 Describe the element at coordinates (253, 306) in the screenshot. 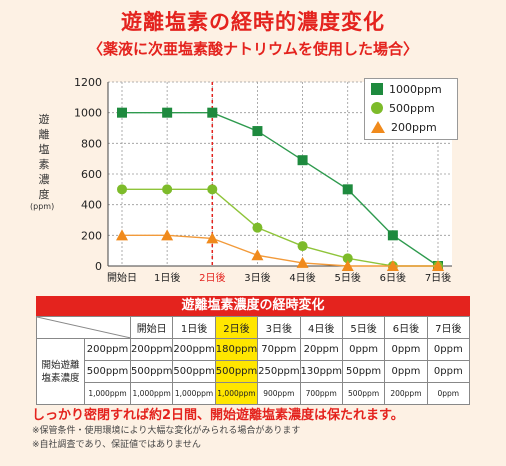

I see `table-title: 遊離塩素濃度の経時変化` at that location.